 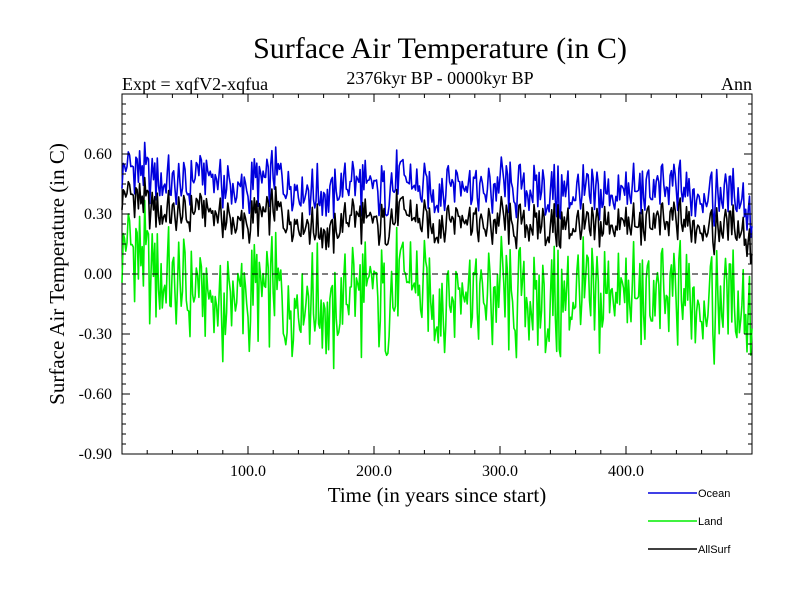 What do you see at coordinates (195, 84) in the screenshot?
I see `experiment-label: Expt = xqfV2-xqfua` at bounding box center [195, 84].